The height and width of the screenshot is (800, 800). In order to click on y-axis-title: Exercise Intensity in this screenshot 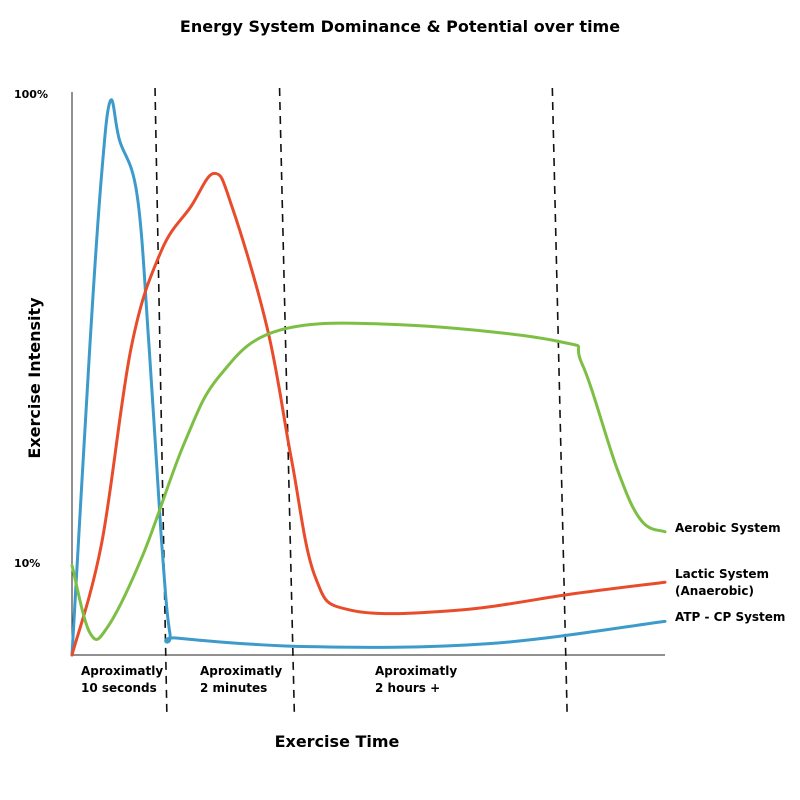, I will do `click(34, 378)`.